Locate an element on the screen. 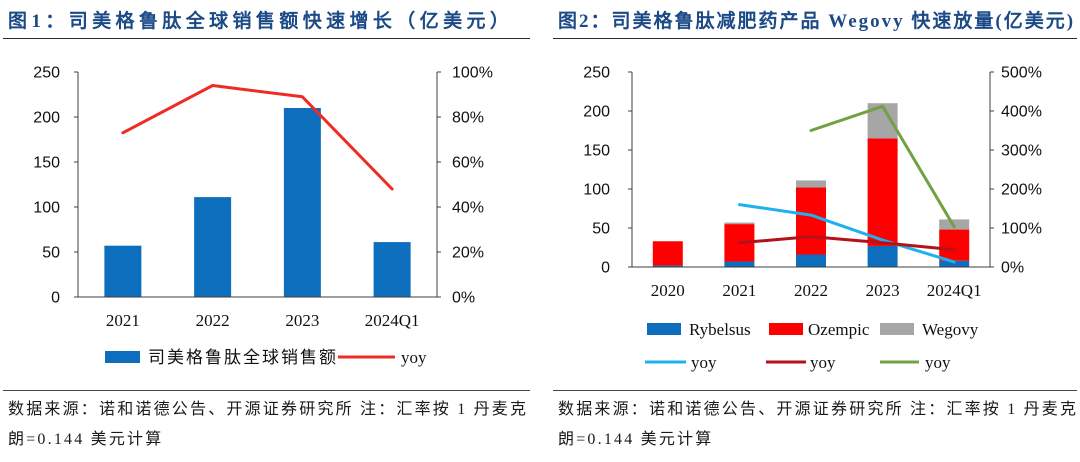 The height and width of the screenshot is (462, 1080). semaglutide-sales-bar-2024q1 is located at coordinates (392, 269).